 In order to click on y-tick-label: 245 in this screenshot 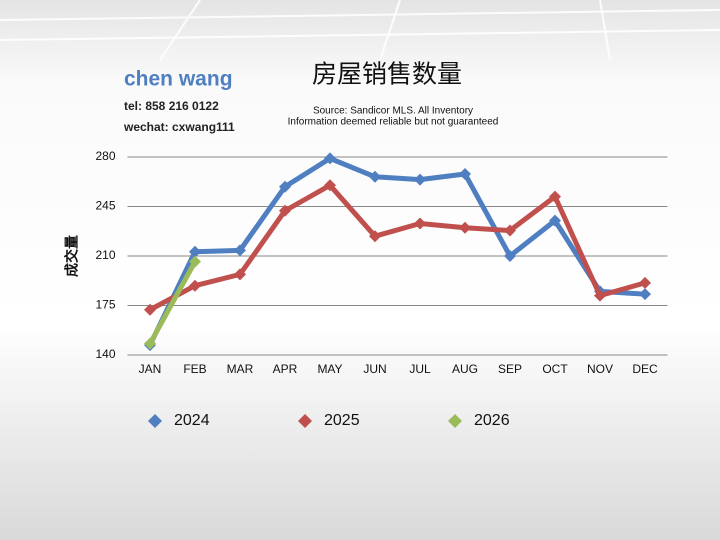, I will do `click(105, 206)`.